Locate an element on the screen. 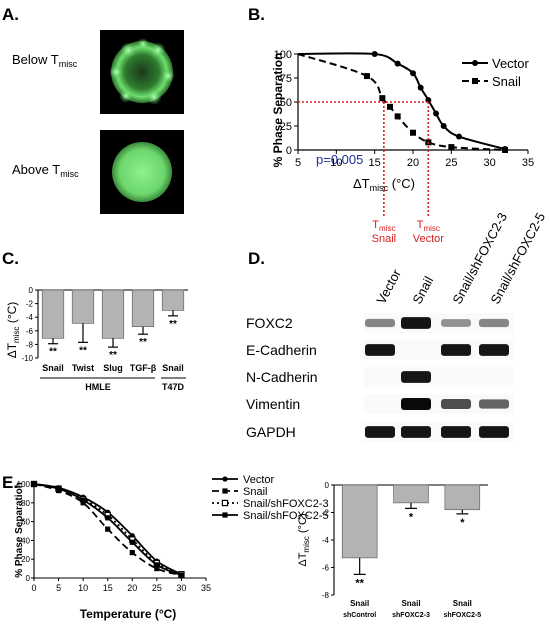  panel-c-ytick-label: -10 is located at coordinates (27, 358).